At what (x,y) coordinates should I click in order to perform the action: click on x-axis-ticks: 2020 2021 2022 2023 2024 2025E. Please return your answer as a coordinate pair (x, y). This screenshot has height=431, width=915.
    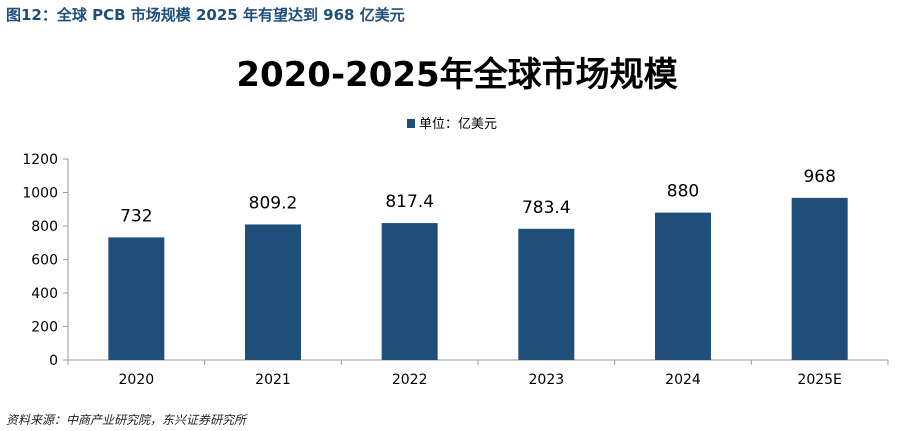
    Looking at the image, I should click on (478, 374).